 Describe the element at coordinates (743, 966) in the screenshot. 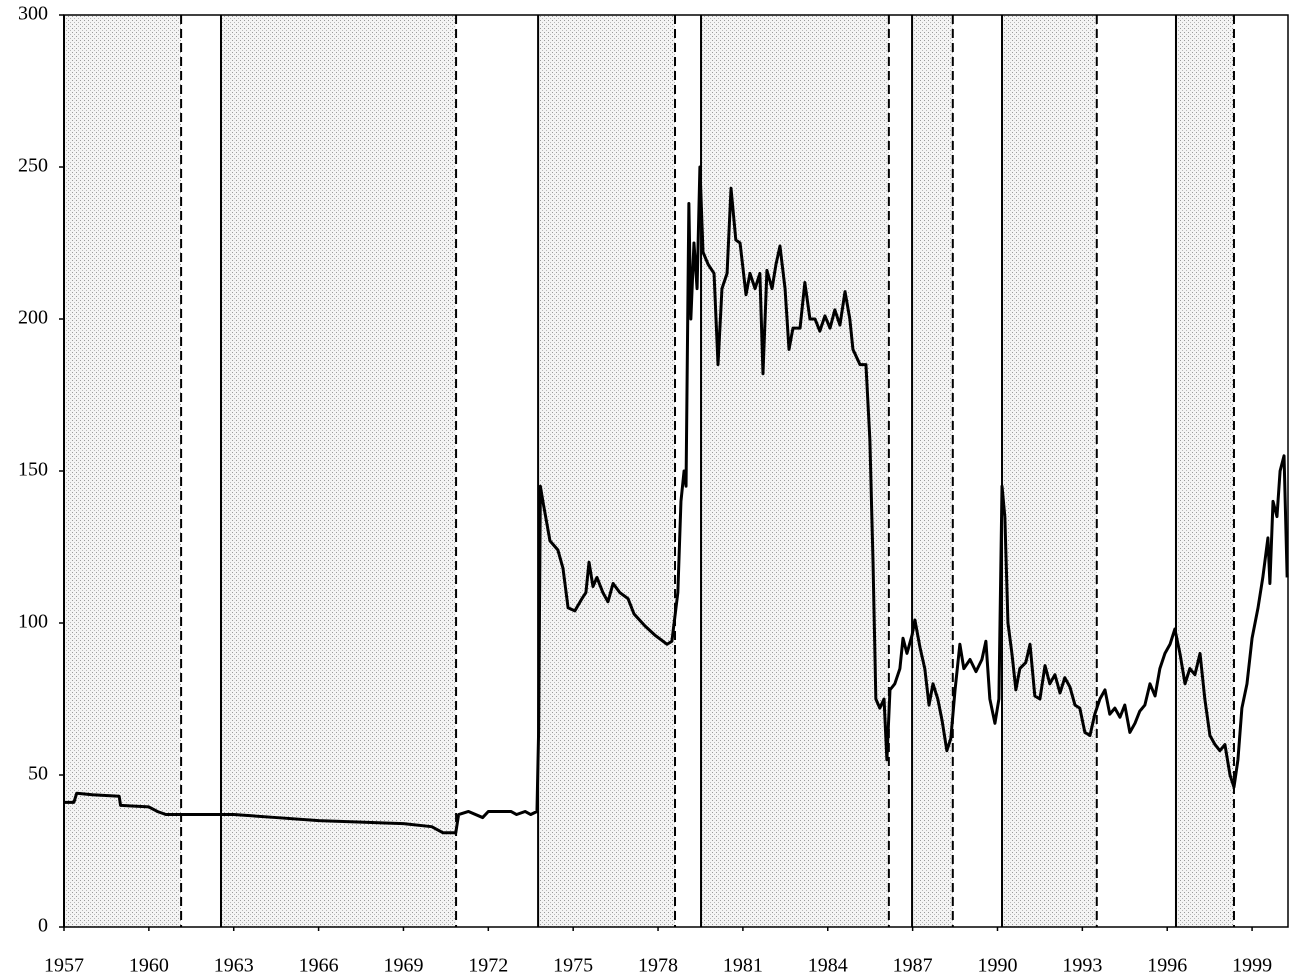

I see `x-tick-label: 1981` at that location.